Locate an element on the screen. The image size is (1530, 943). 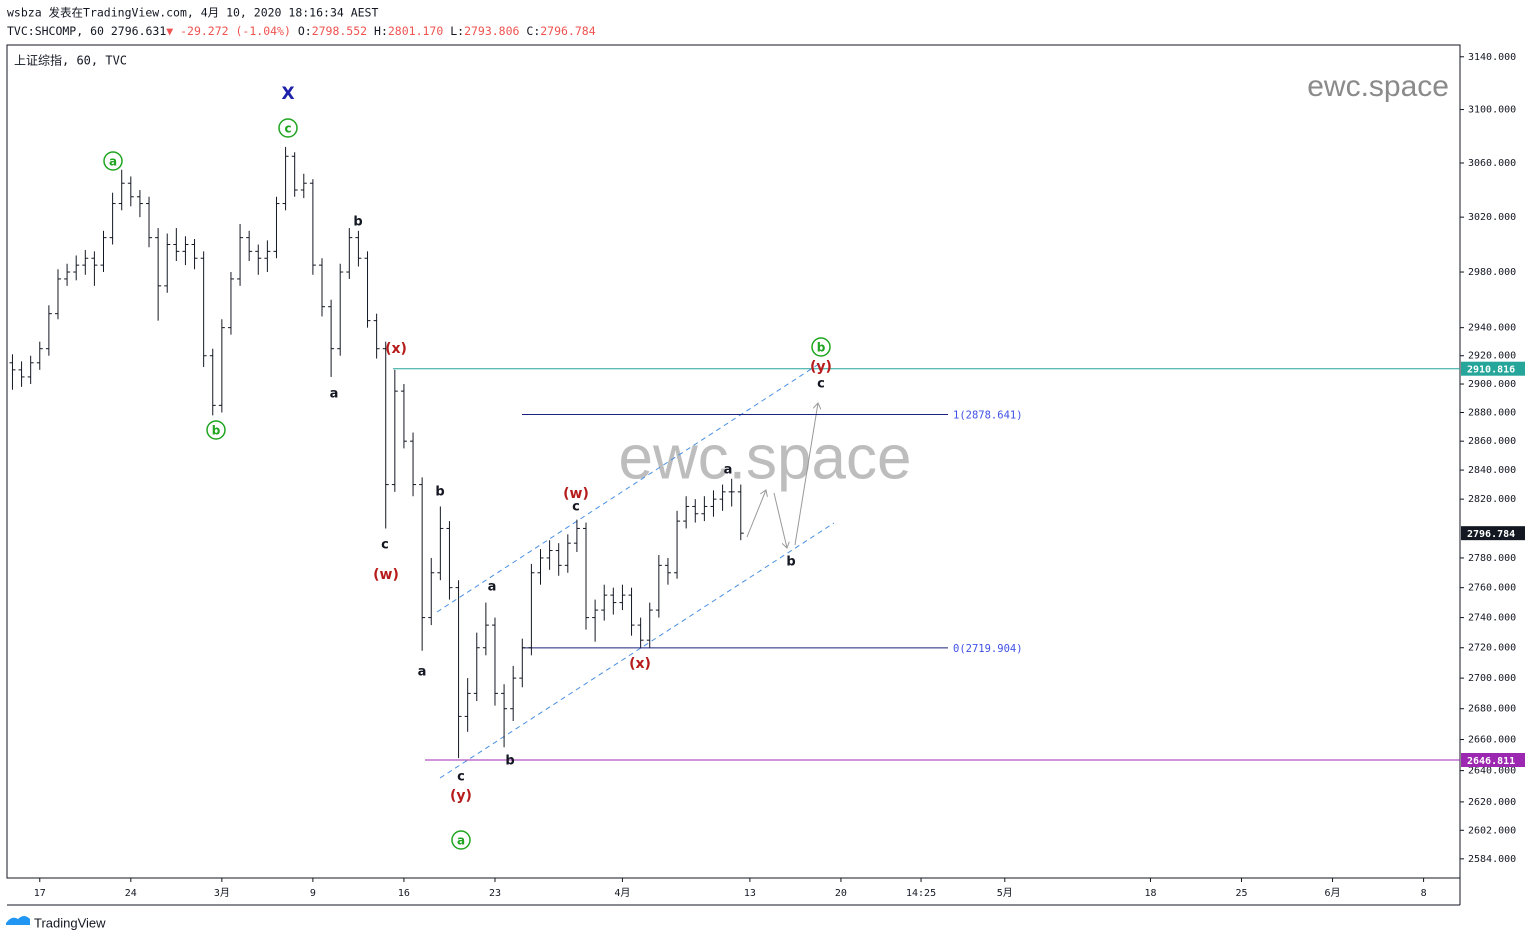
x-tick-label: 17 is located at coordinates (40, 893).